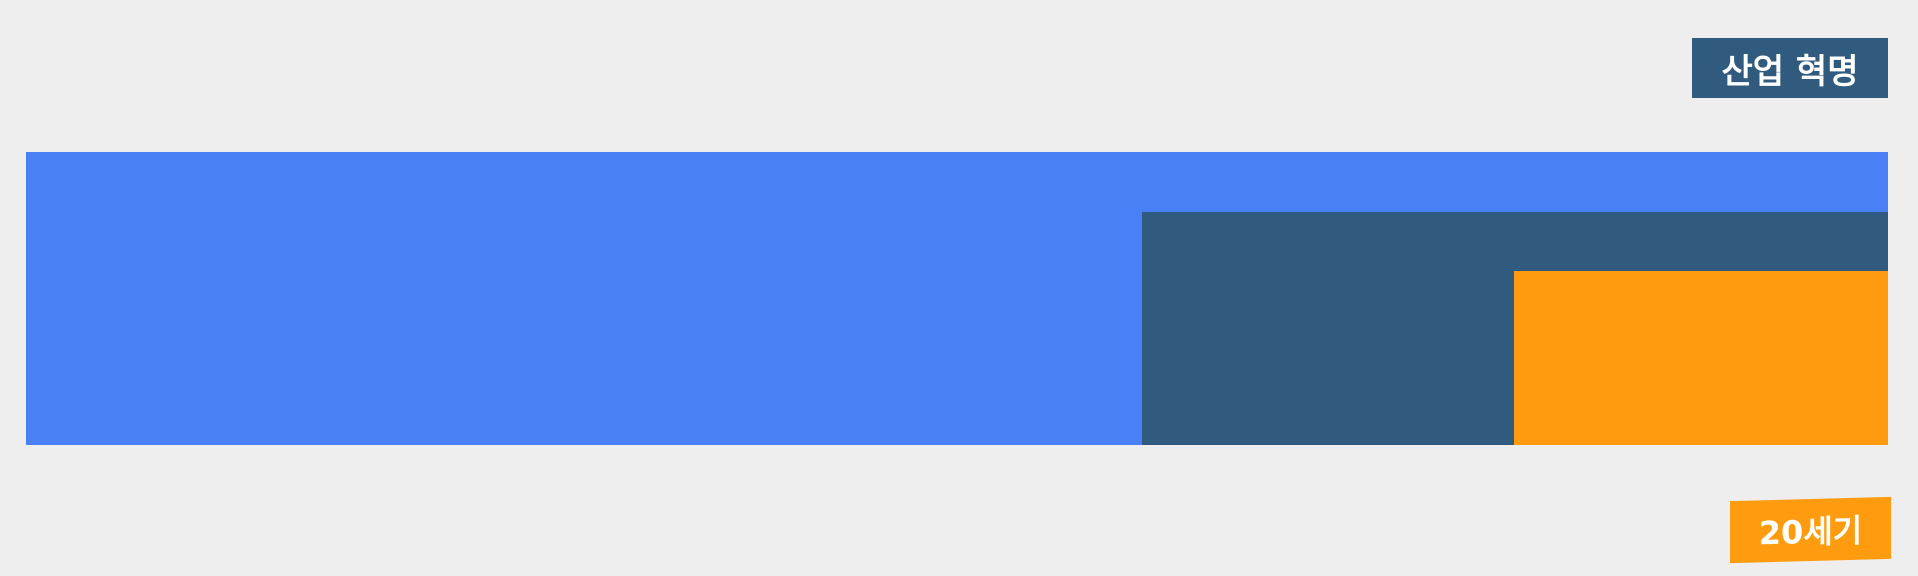 This screenshot has width=1918, height=576. Describe the element at coordinates (1790, 68) in the screenshot. I see `industrial-revolution-label: 산업 혁명` at that location.